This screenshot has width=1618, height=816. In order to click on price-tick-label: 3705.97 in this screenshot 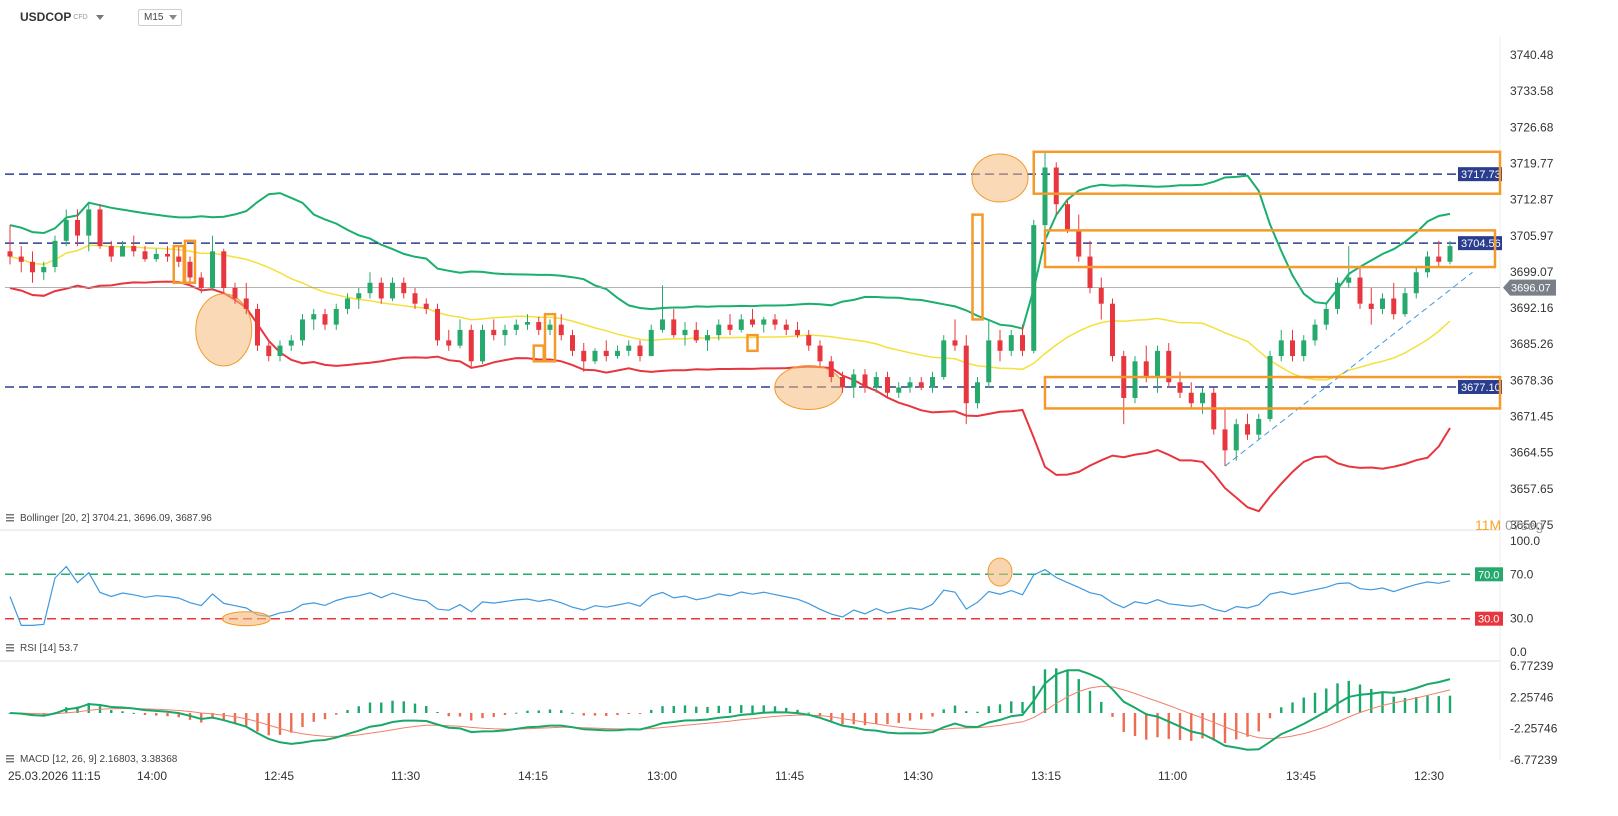, I will do `click(1532, 236)`.